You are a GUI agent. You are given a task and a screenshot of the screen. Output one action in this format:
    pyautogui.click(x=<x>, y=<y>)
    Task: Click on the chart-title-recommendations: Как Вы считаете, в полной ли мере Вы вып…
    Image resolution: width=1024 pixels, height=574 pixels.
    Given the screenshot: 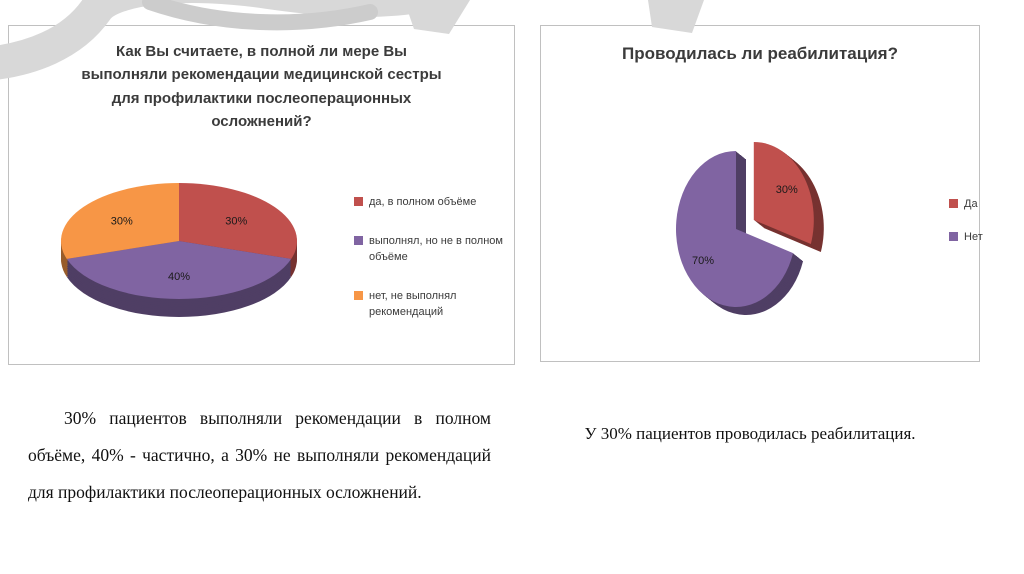 What is the action you would take?
    pyautogui.click(x=261, y=86)
    